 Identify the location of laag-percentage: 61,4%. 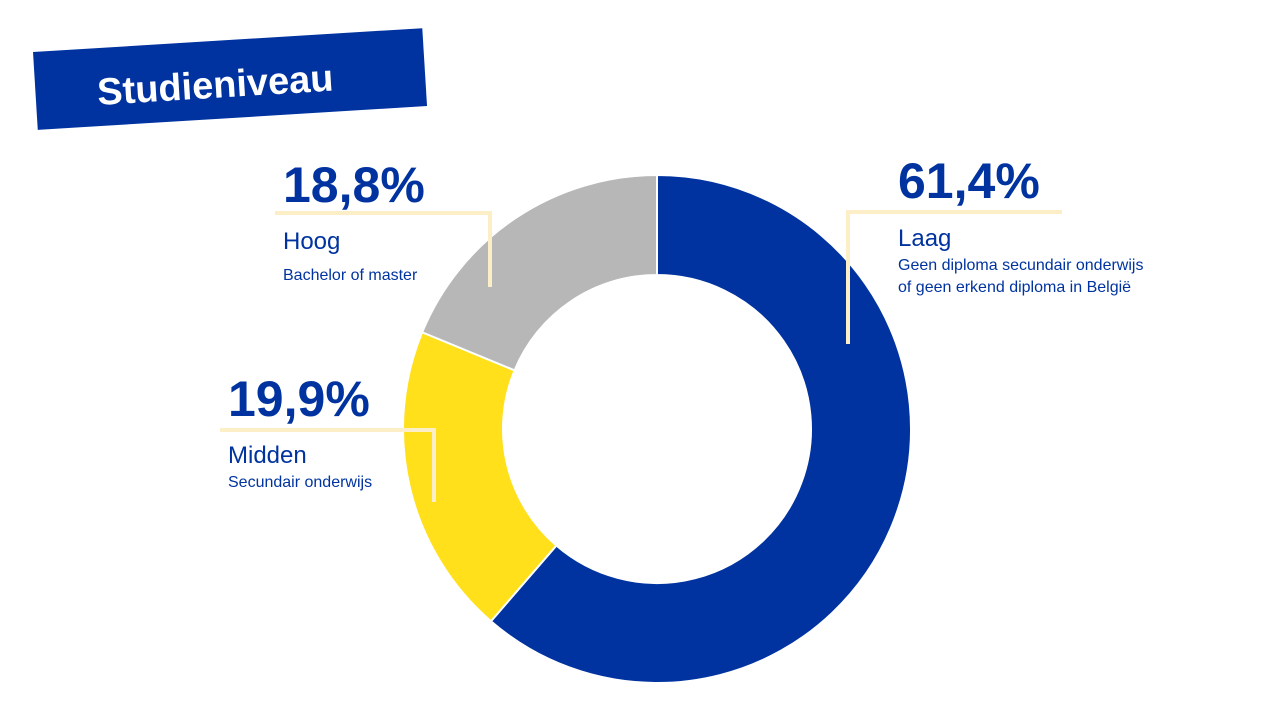
(969, 181).